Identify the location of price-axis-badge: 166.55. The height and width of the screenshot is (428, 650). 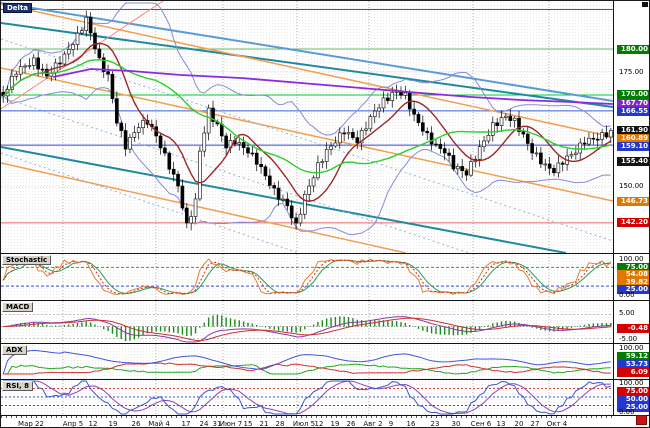
(633, 111).